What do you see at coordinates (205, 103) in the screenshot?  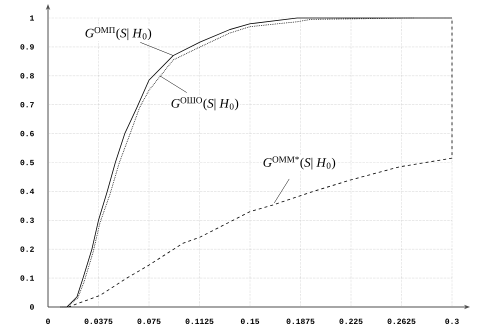 I see `annotation: G$^{ОШО}$(S| H$_{0}$)` at bounding box center [205, 103].